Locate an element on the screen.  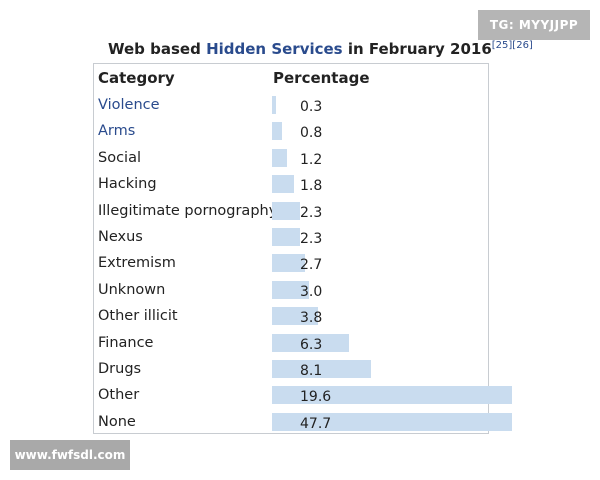
row-percentage: 1.8 is located at coordinates (311, 186).